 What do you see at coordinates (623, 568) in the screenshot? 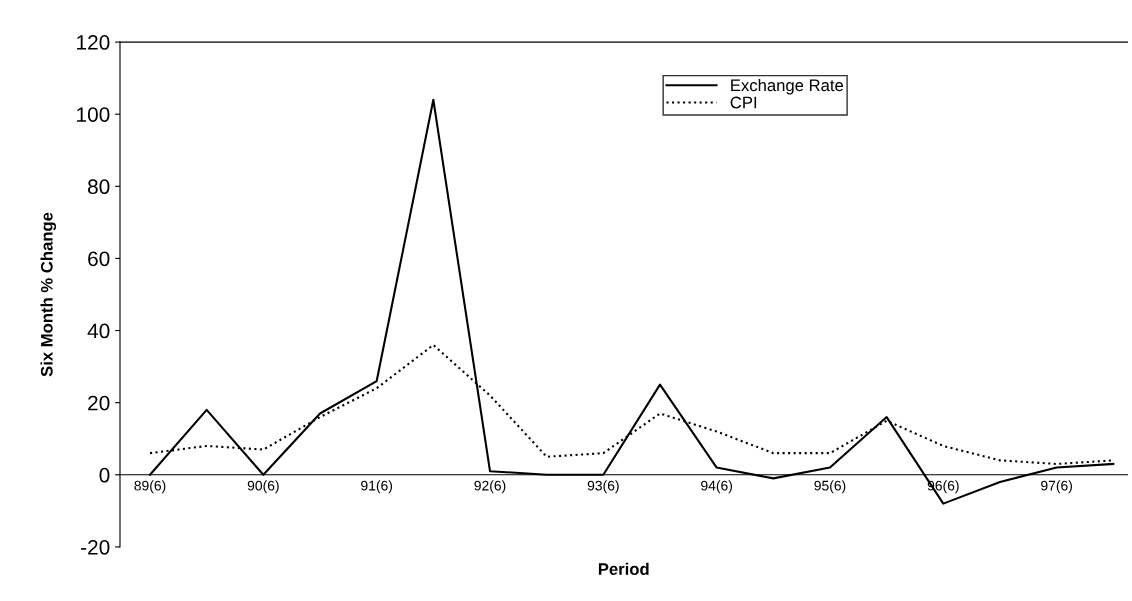
I see `x-axis-title: Period` at bounding box center [623, 568].